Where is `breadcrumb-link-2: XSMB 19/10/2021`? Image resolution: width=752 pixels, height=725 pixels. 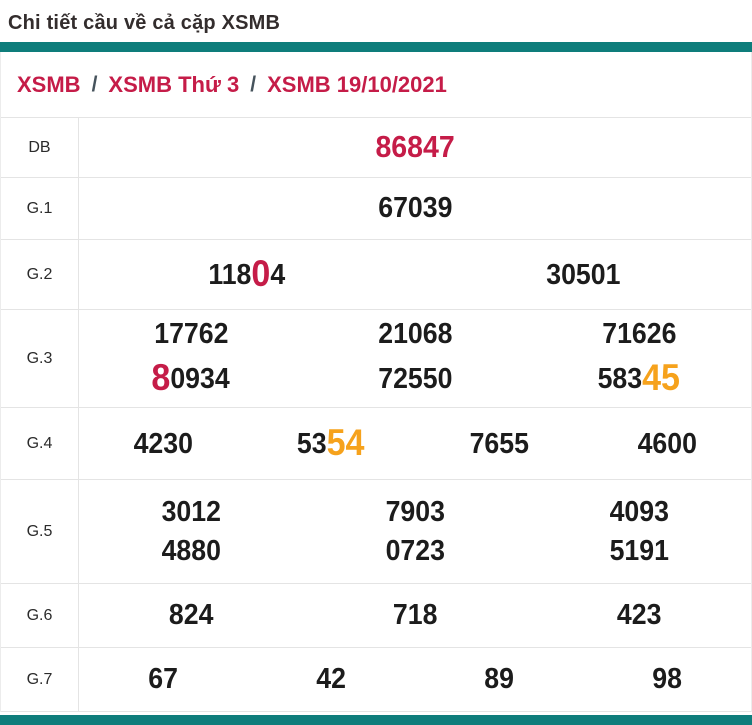
breadcrumb-link-2: XSMB 19/10/2021 is located at coordinates (357, 84).